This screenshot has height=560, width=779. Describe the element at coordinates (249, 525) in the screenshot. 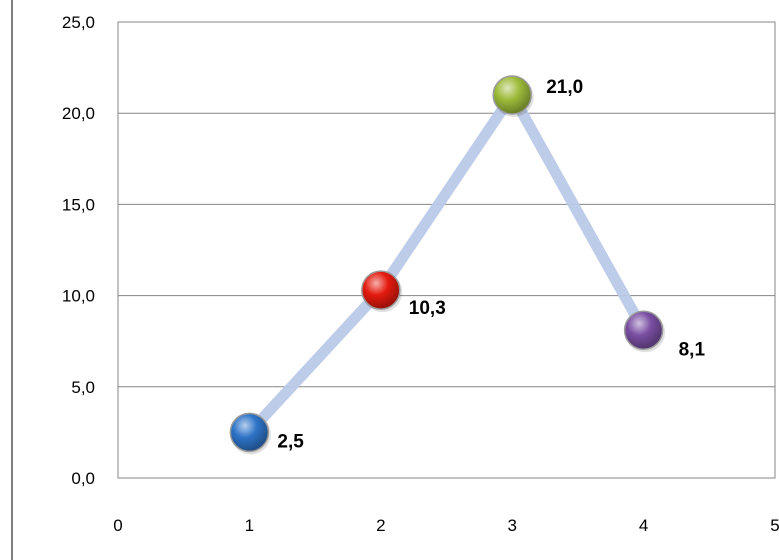

I see `x-tick-label: 1` at that location.